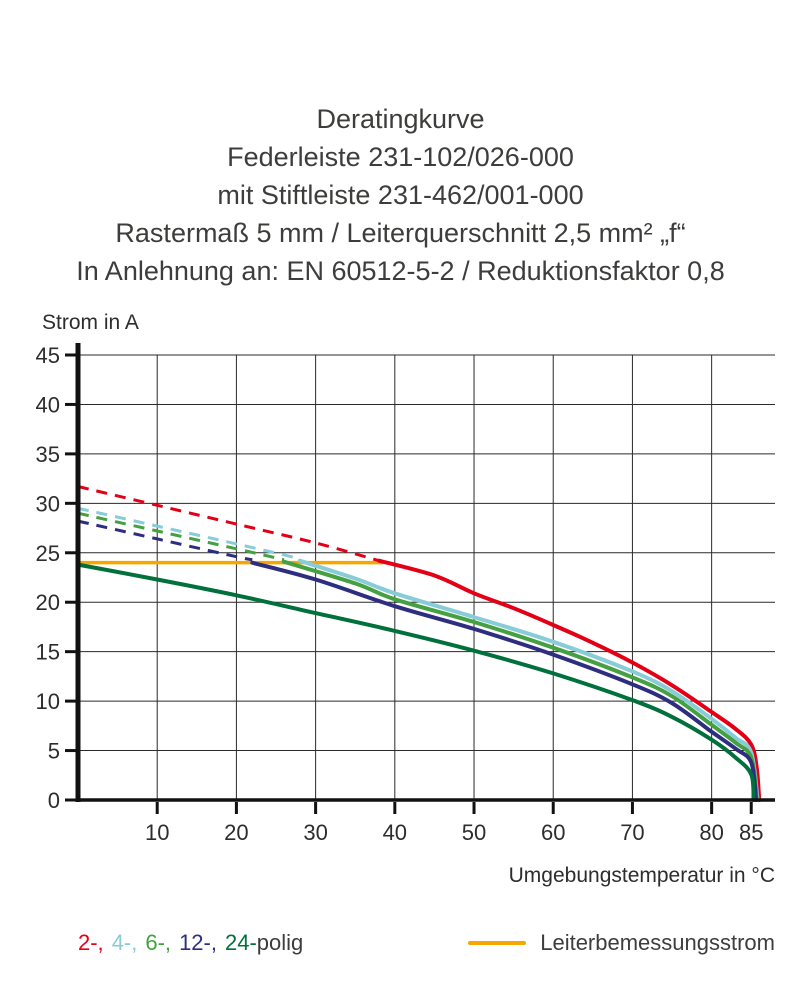 The image size is (801, 1000). What do you see at coordinates (158, 942) in the screenshot?
I see `legend-pole-6: 6-,` at bounding box center [158, 942].